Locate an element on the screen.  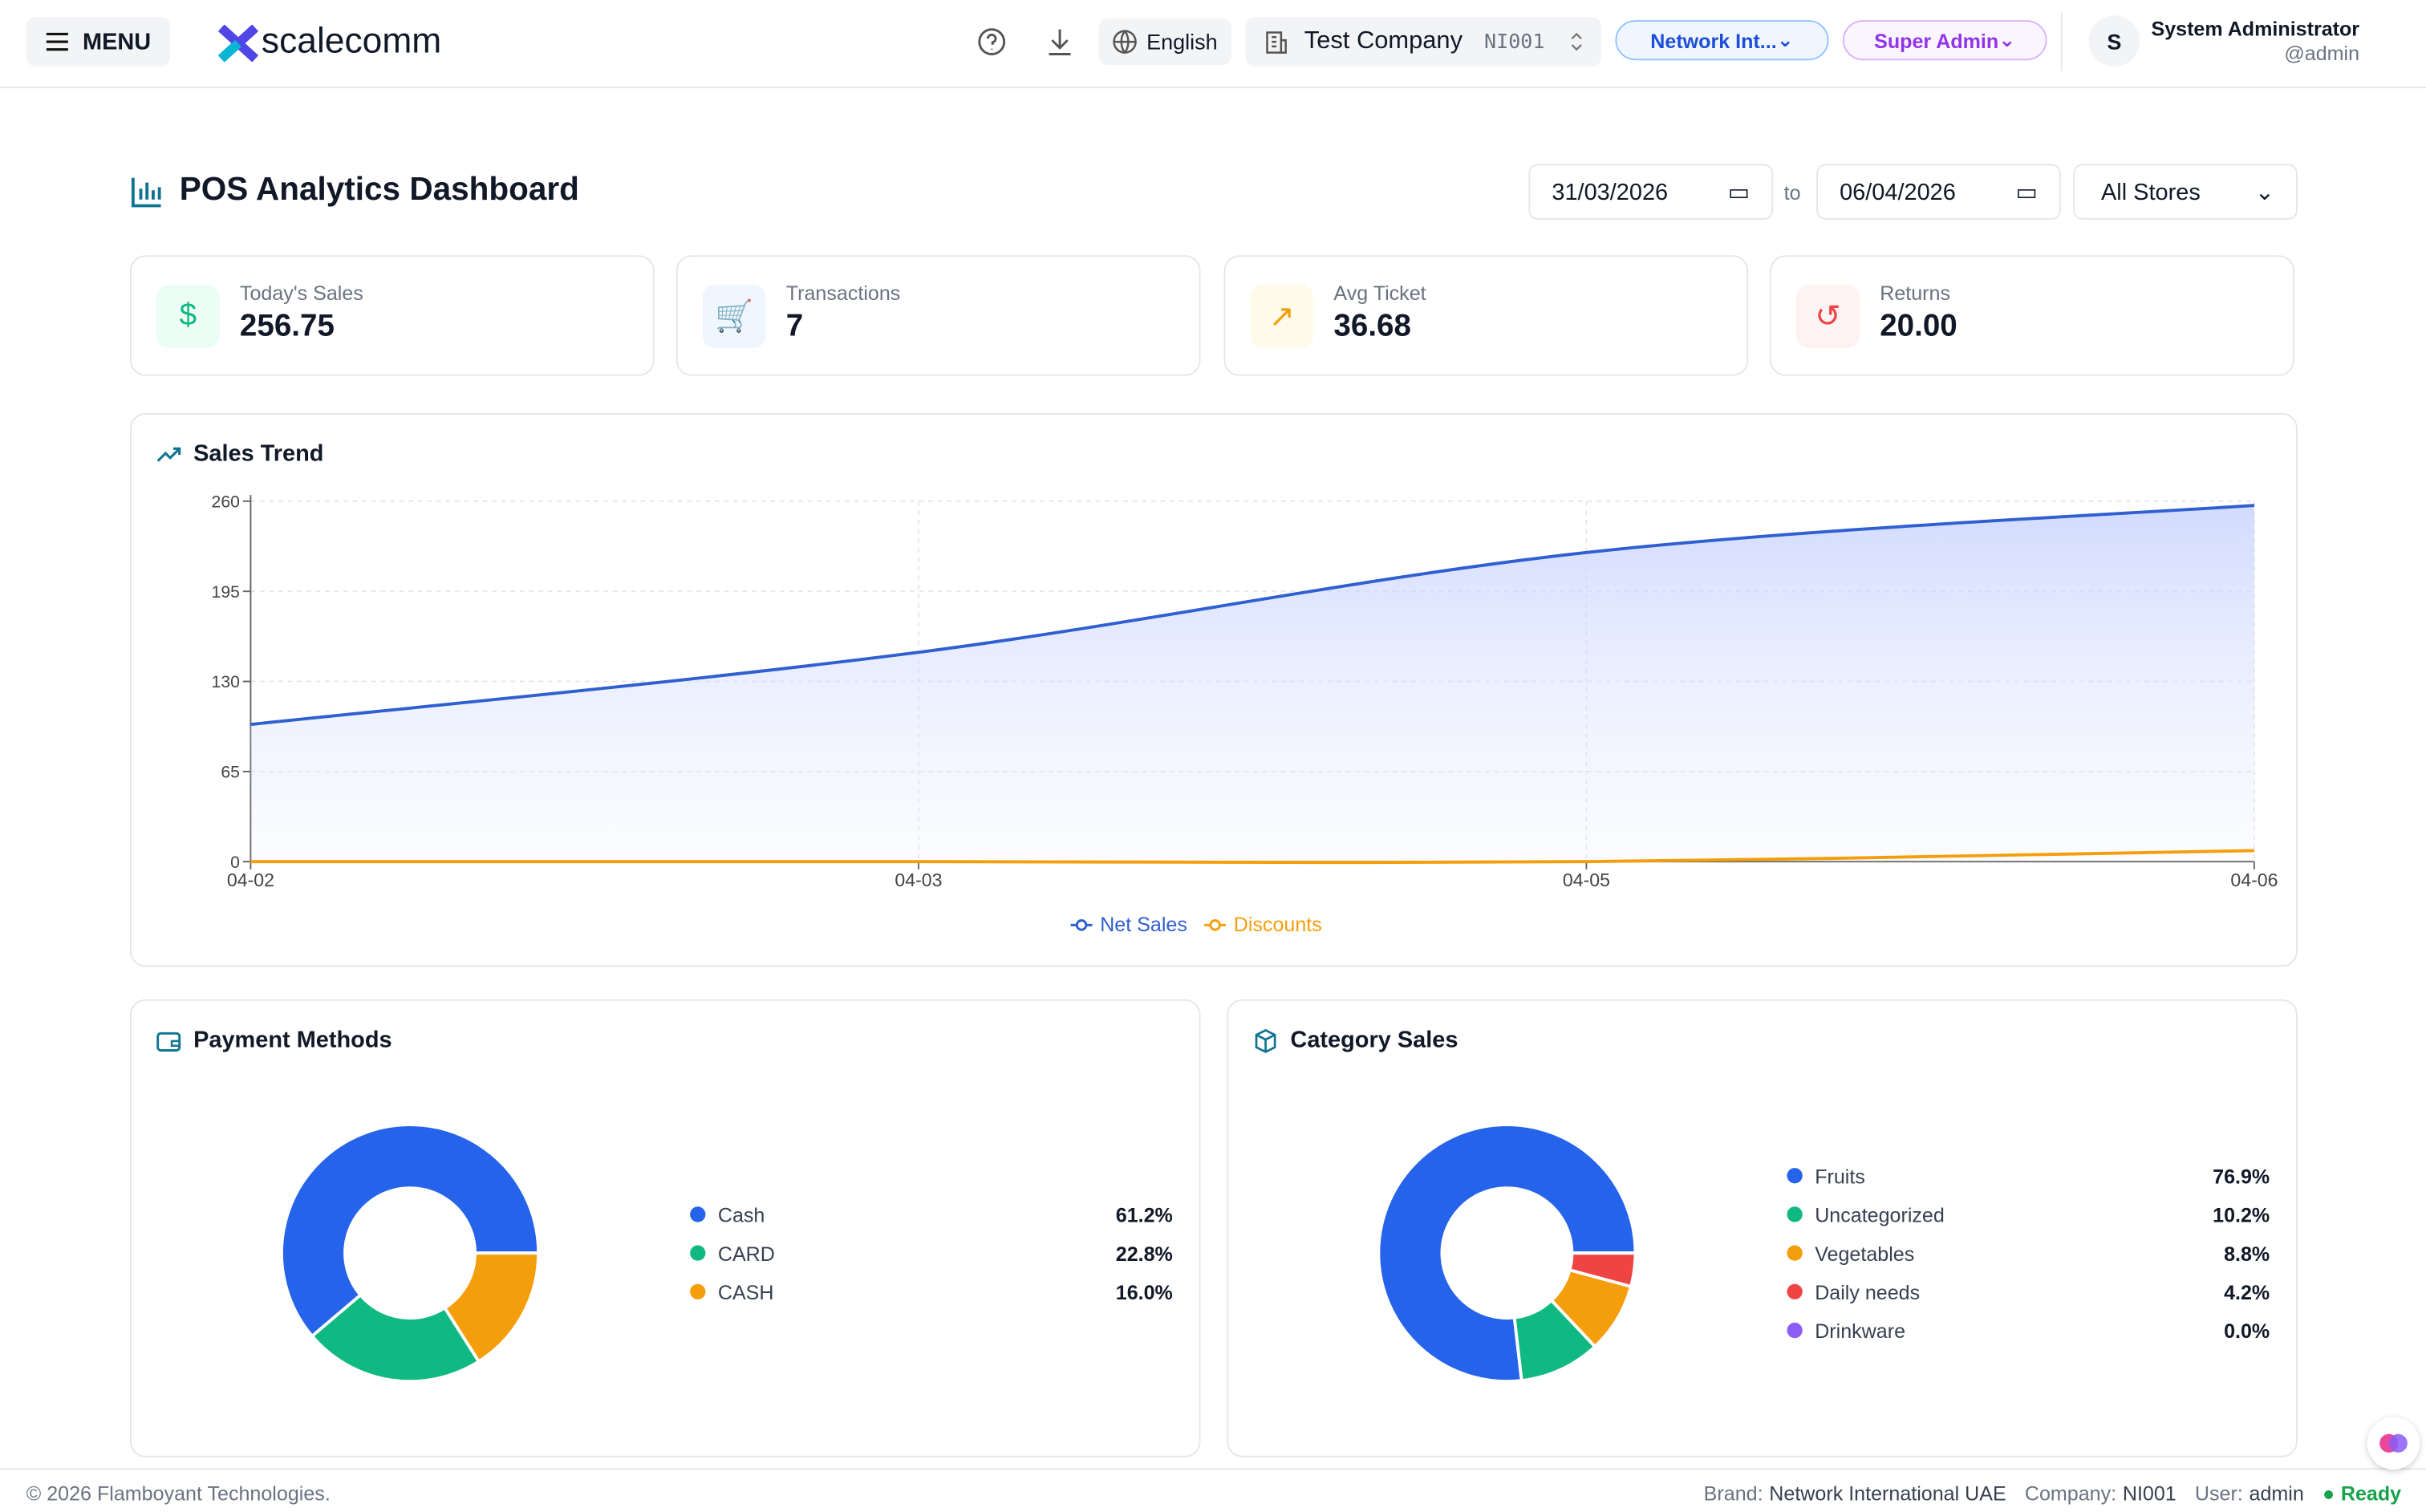
company-select: Test Company NI001 is located at coordinates (1423, 42).